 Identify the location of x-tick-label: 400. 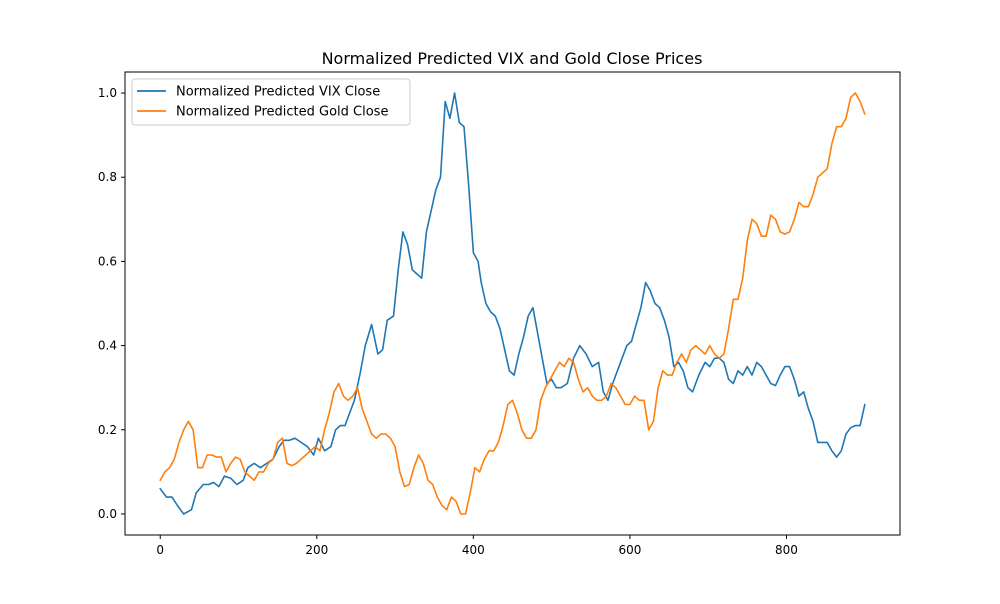
(473, 550).